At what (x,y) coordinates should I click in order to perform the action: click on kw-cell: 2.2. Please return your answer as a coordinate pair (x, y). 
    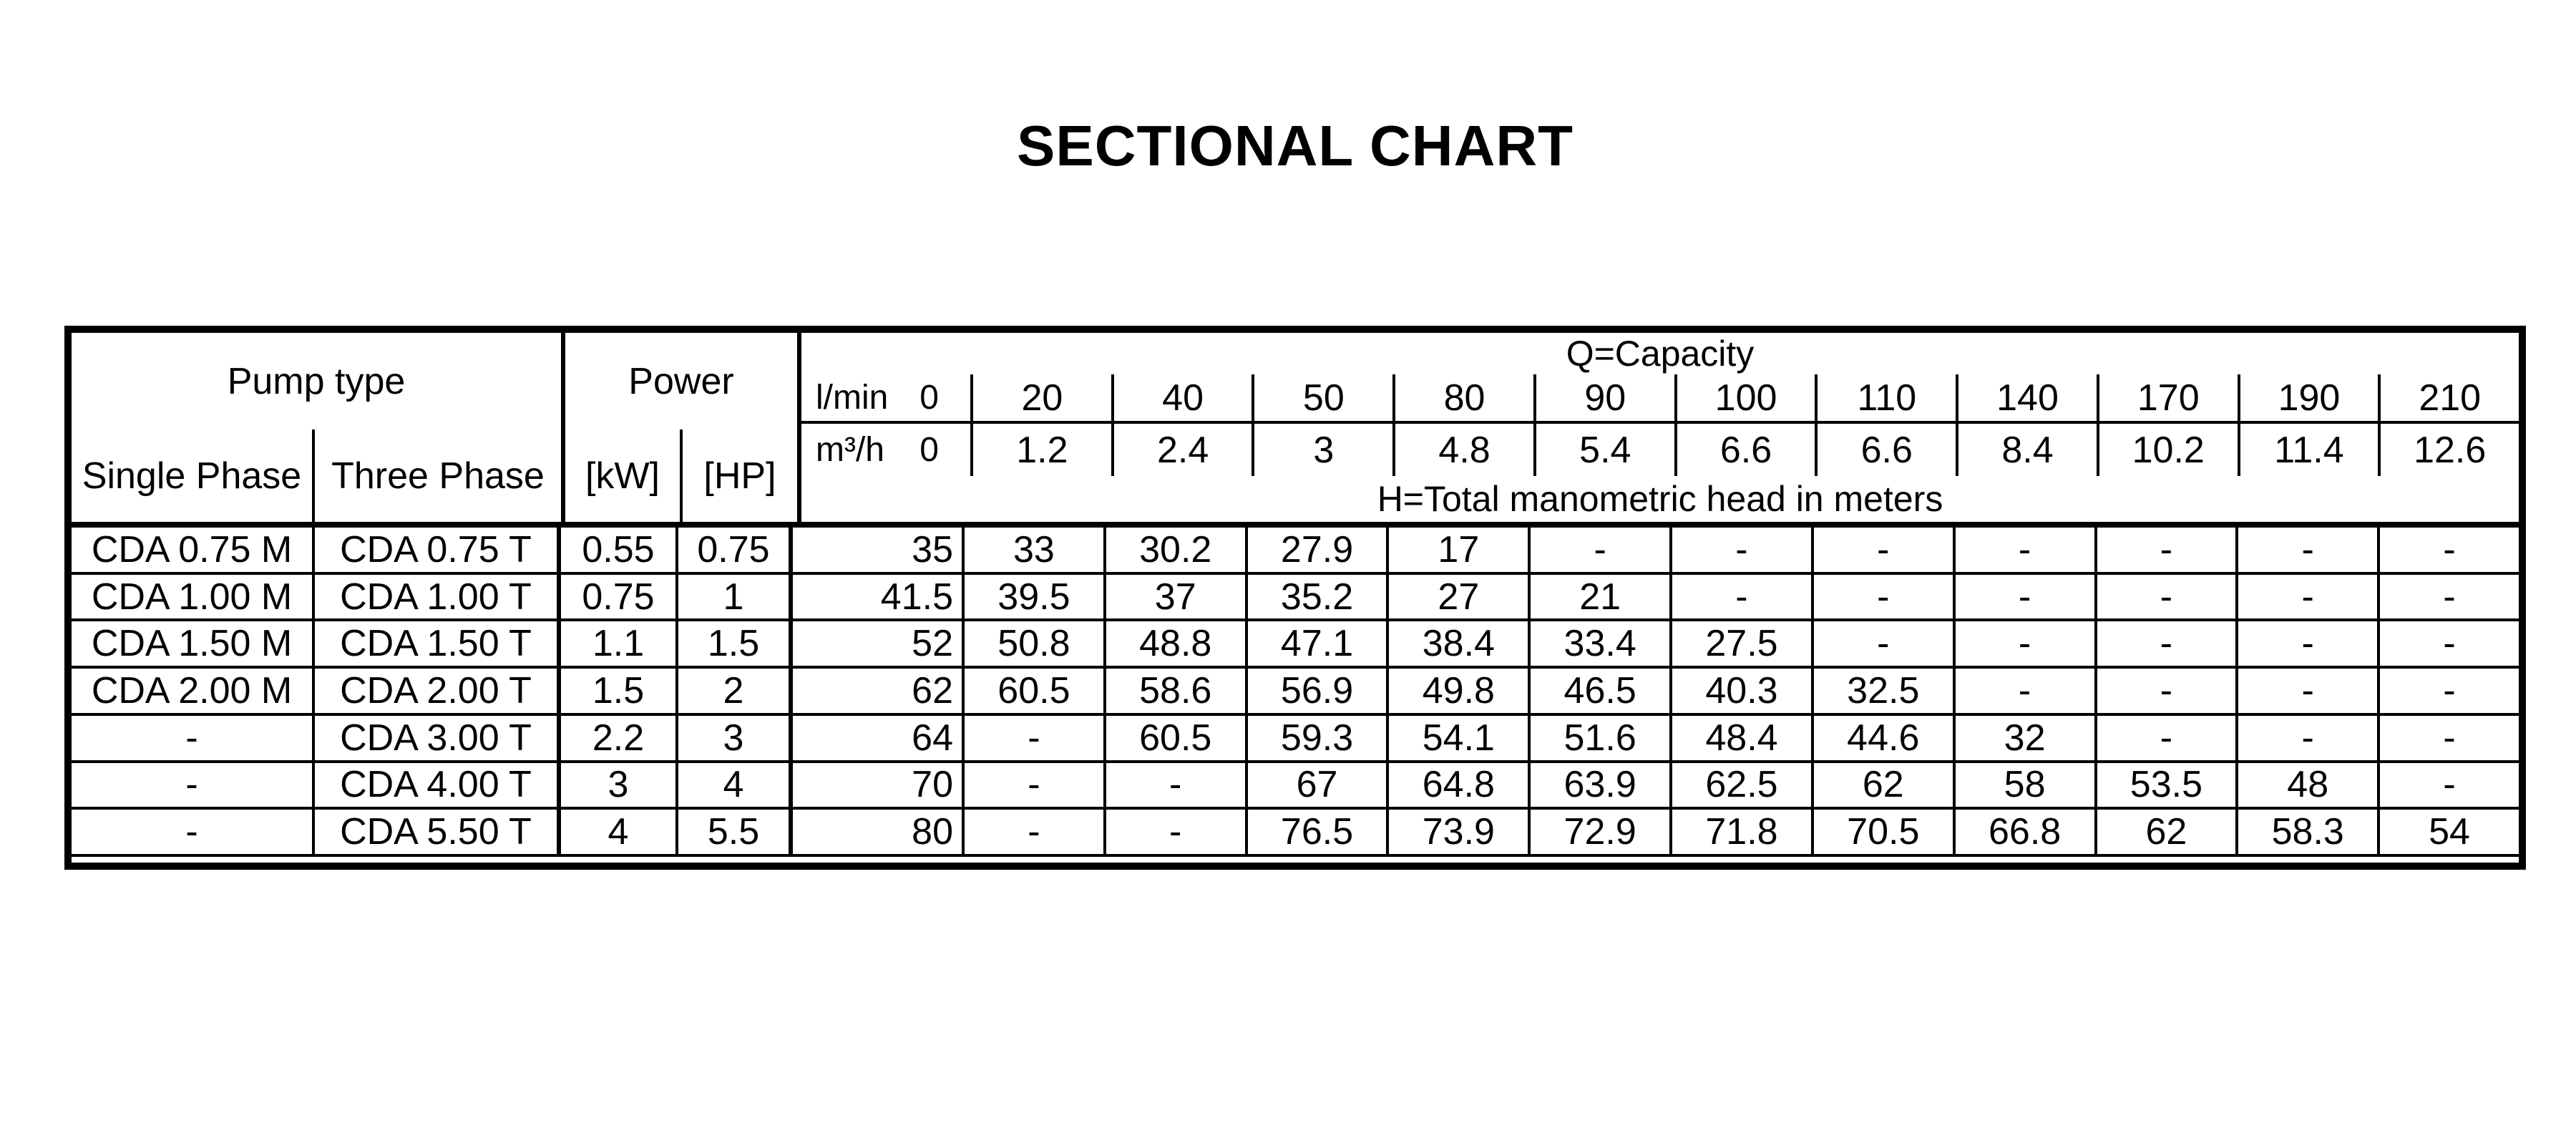
    Looking at the image, I should click on (619, 737).